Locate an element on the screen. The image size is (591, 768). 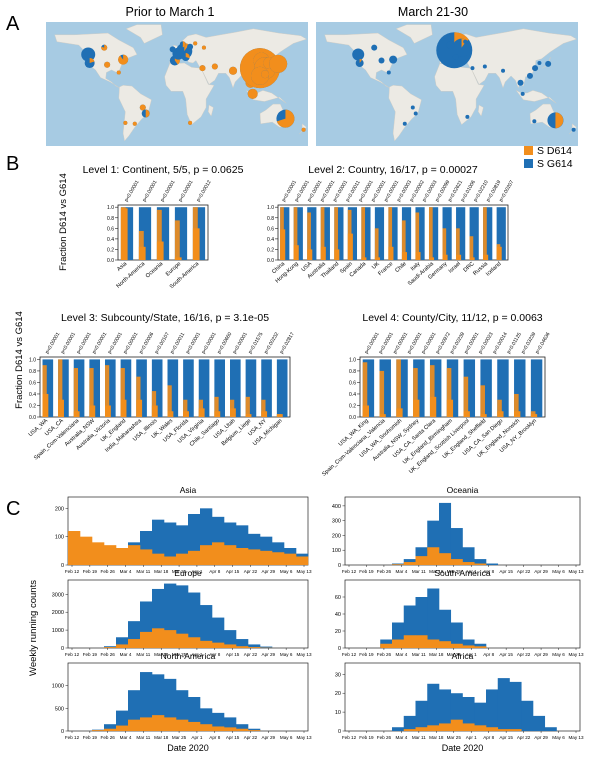
y-tick-label: 0.2 is located at coordinates (270, 250).